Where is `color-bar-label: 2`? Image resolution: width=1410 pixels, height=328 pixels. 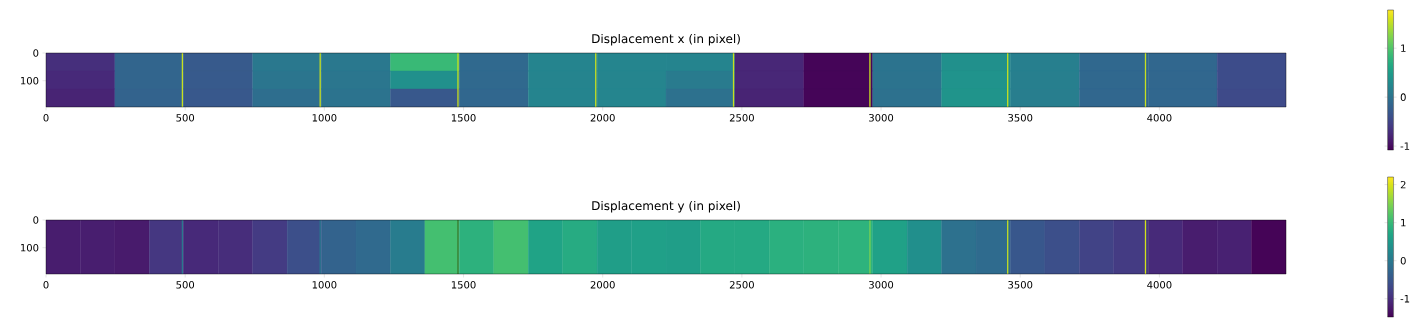
color-bar-label: 2 is located at coordinates (1403, 184).